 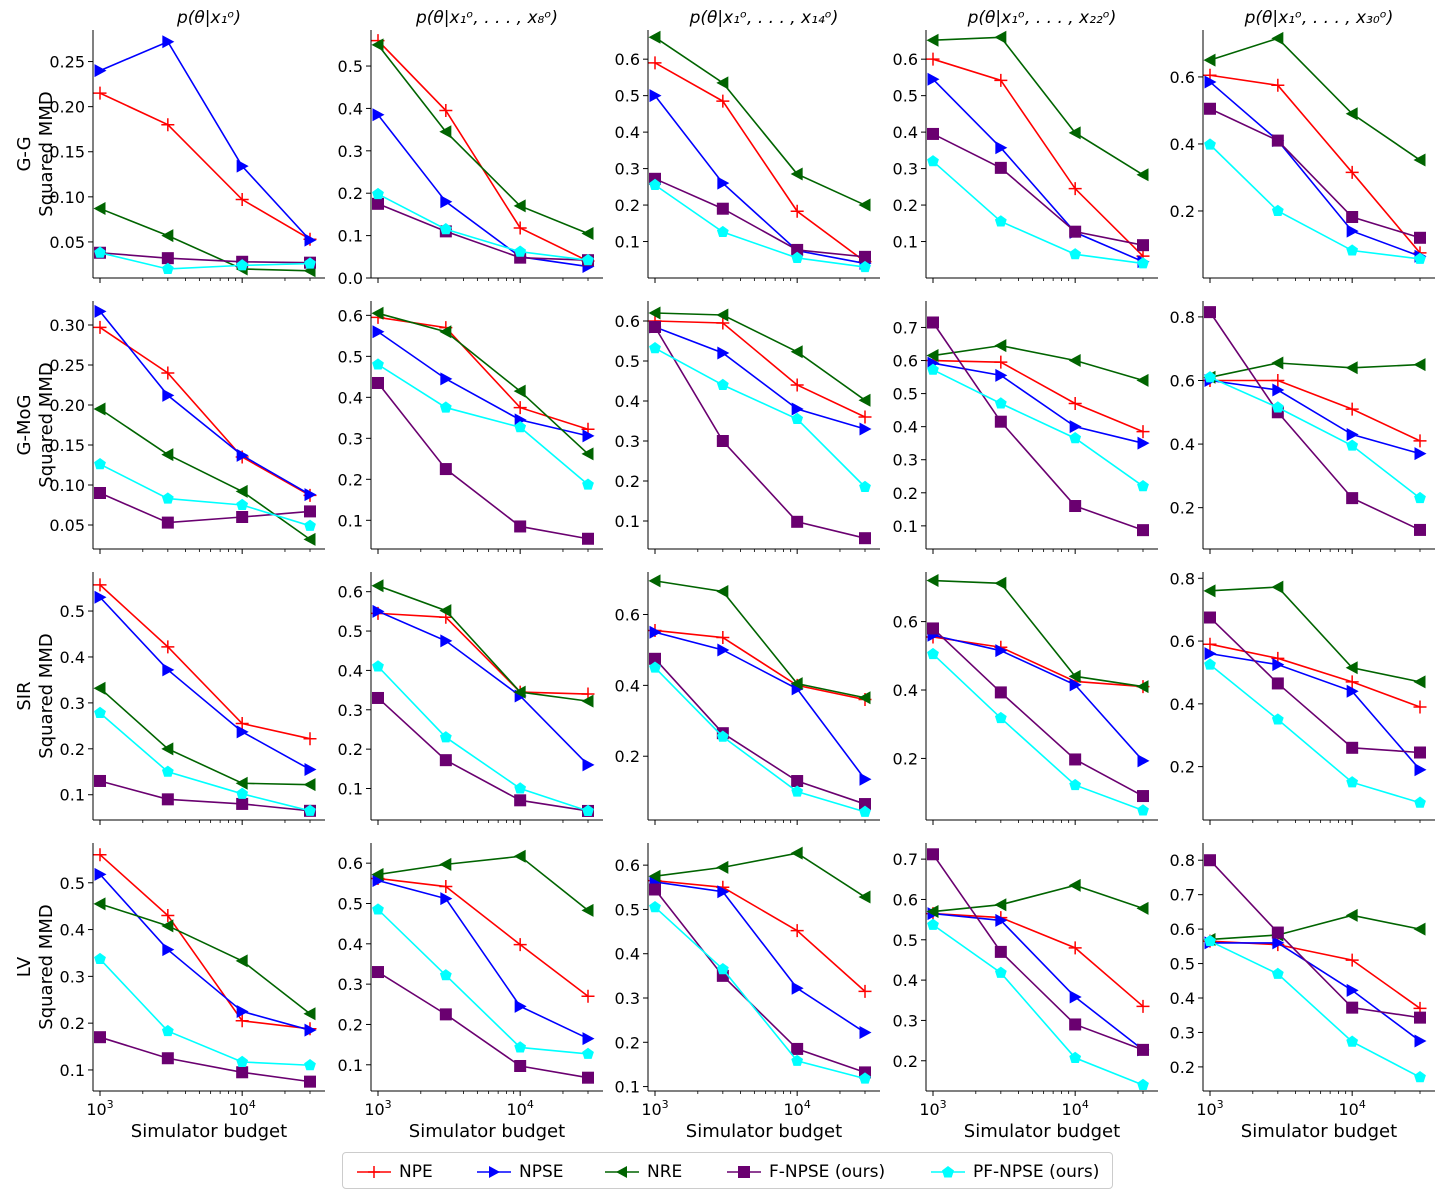 I want to click on panel-r2-c1: 0.05 0.10 0.15 0.20 0.25 0.30, so click(x=187, y=427).